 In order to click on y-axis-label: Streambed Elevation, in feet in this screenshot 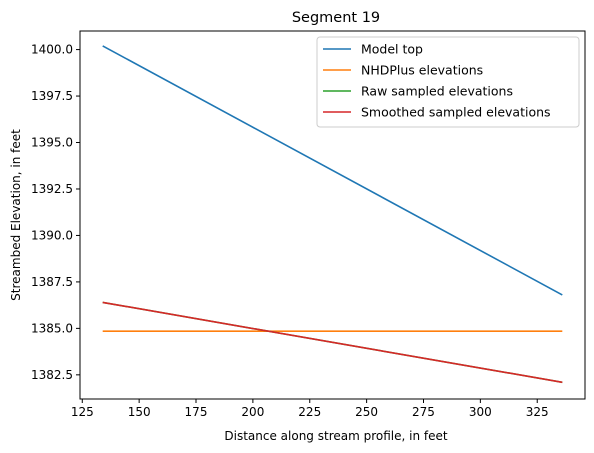, I will do `click(16, 215)`.